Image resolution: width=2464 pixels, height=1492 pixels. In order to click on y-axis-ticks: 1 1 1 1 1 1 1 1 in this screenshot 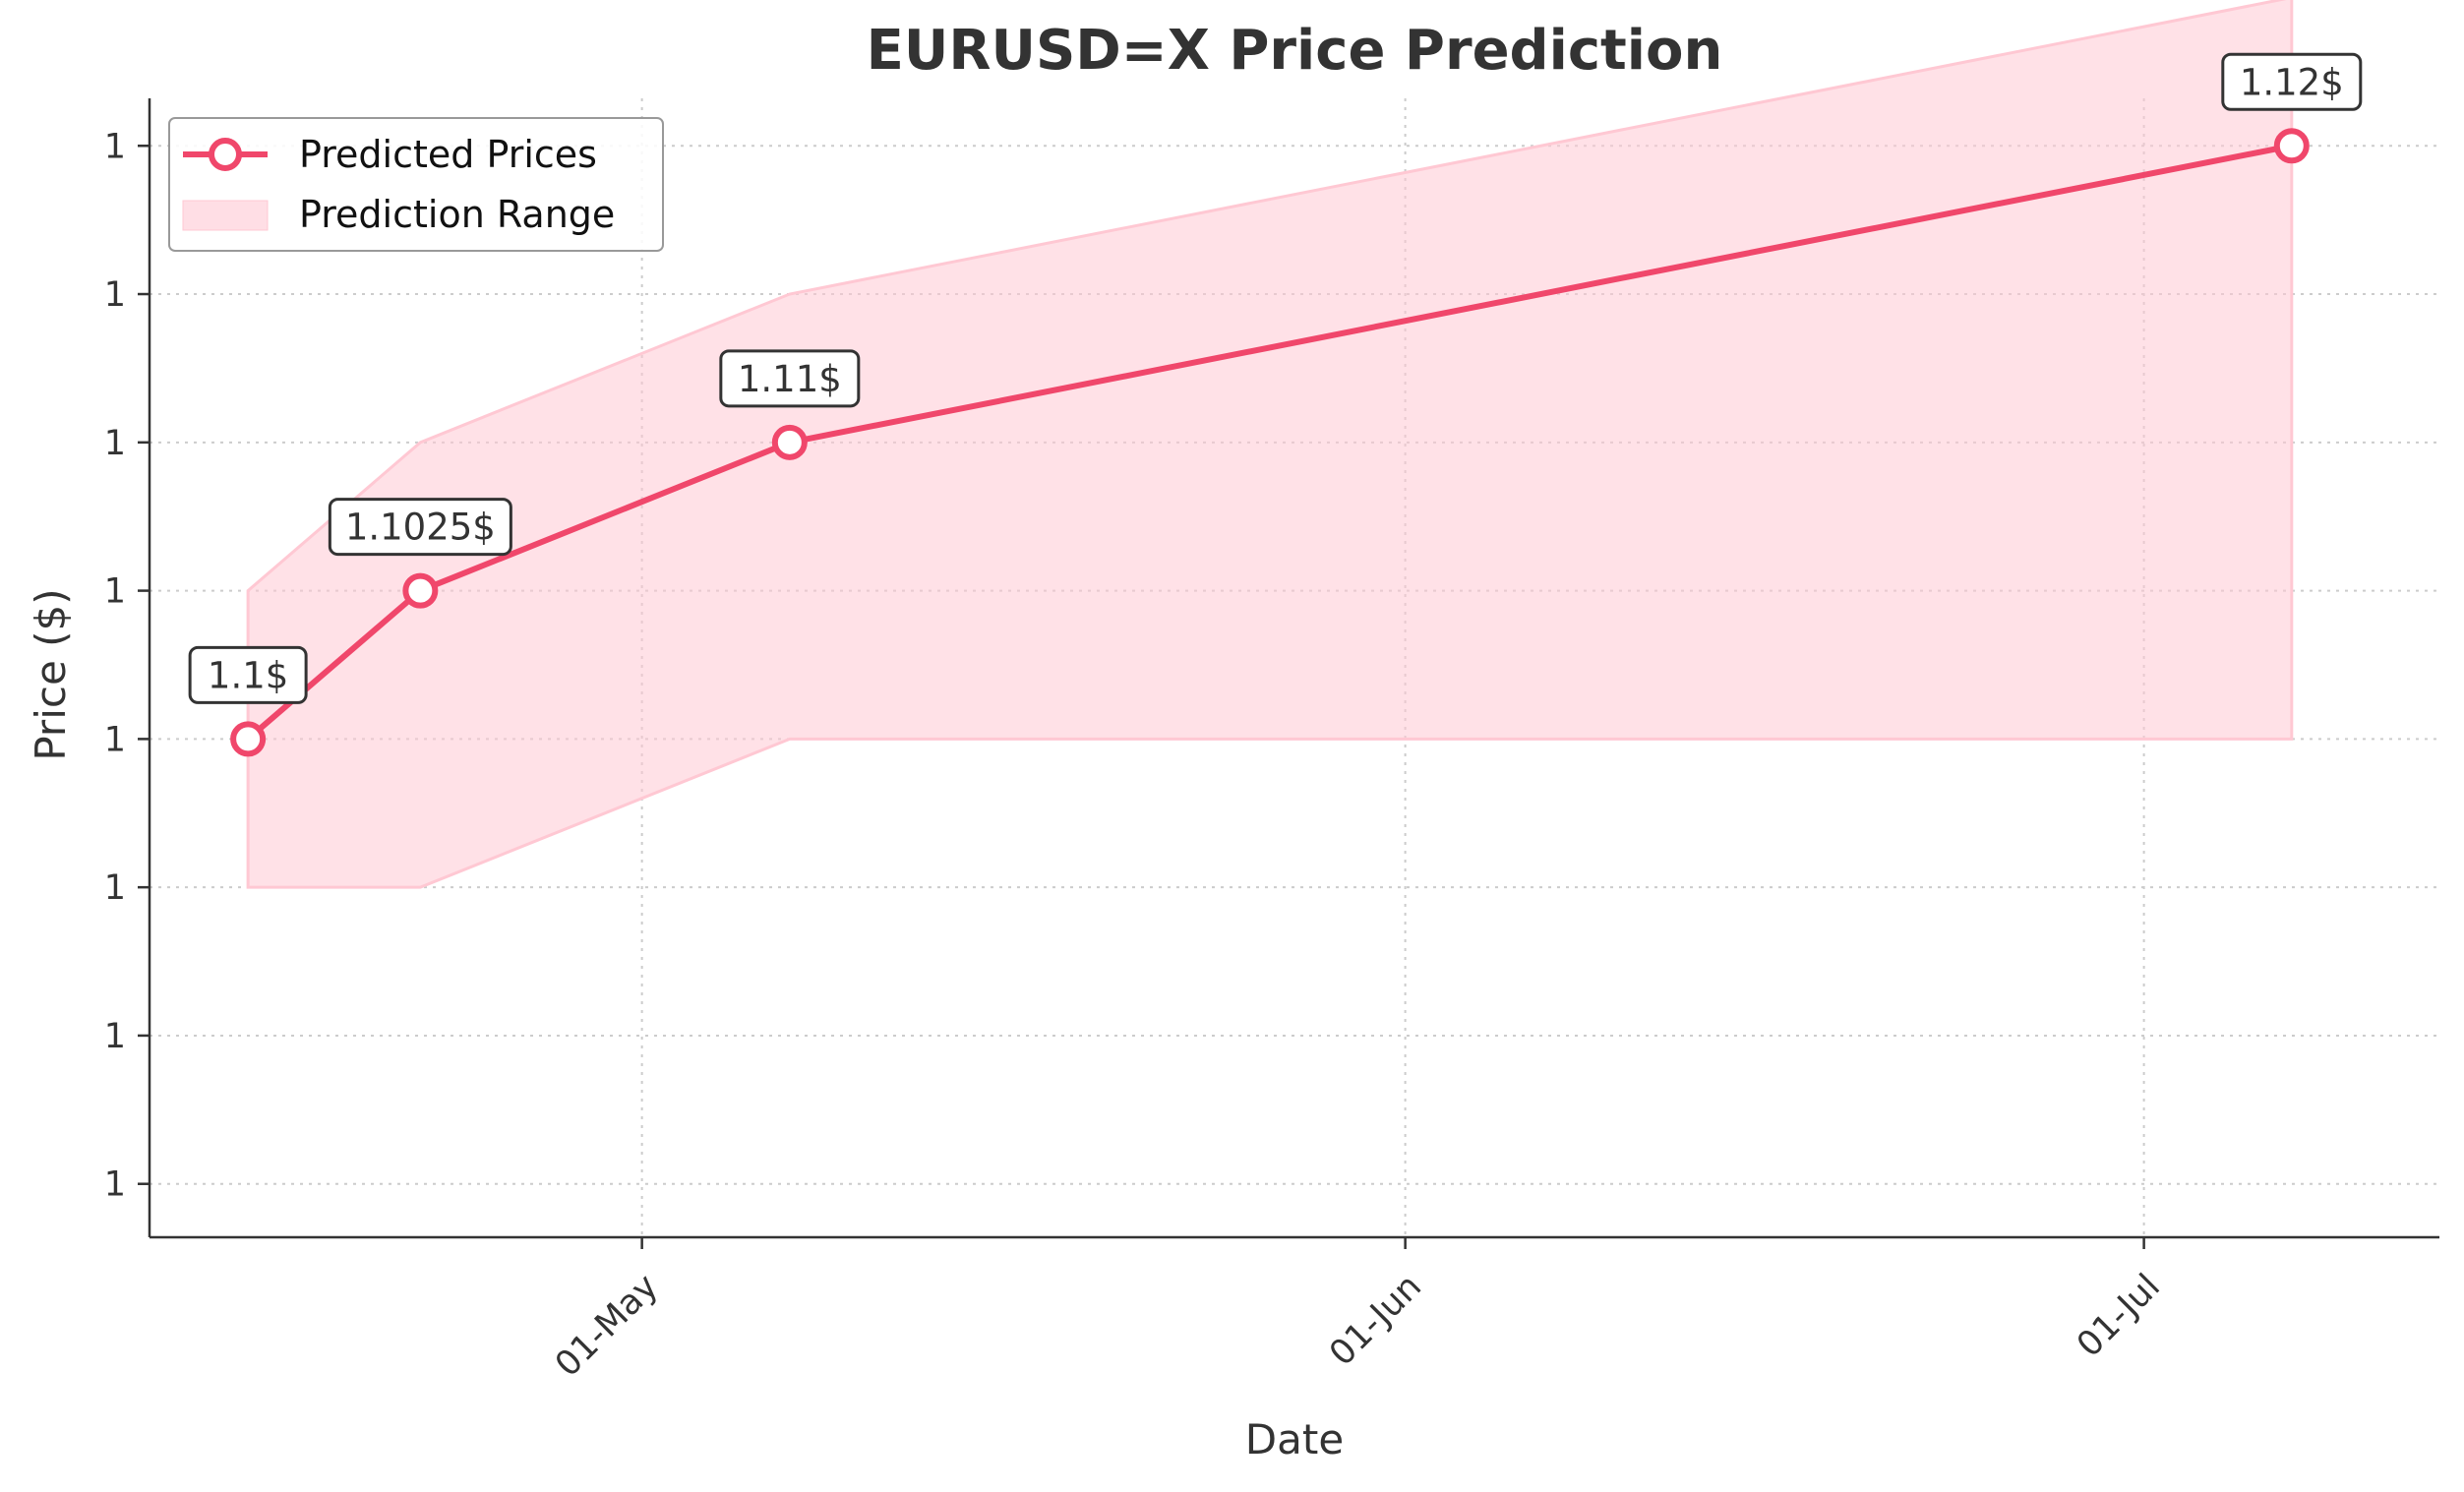, I will do `click(127, 666)`.